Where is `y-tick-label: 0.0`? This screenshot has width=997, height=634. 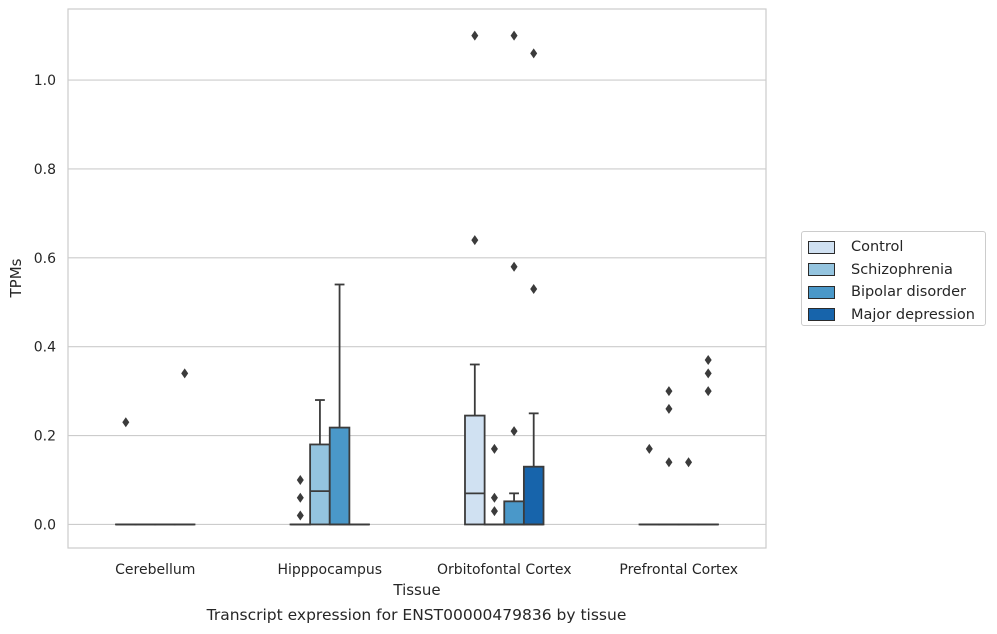
y-tick-label: 0.0 is located at coordinates (45, 525).